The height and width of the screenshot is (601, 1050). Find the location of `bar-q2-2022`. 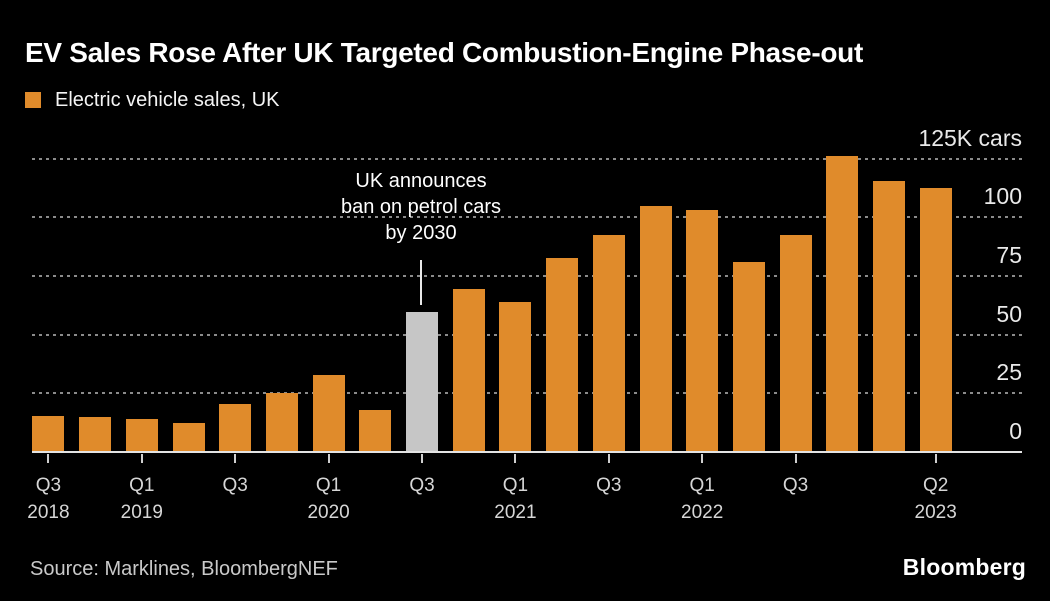

bar-q2-2022 is located at coordinates (748, 357).